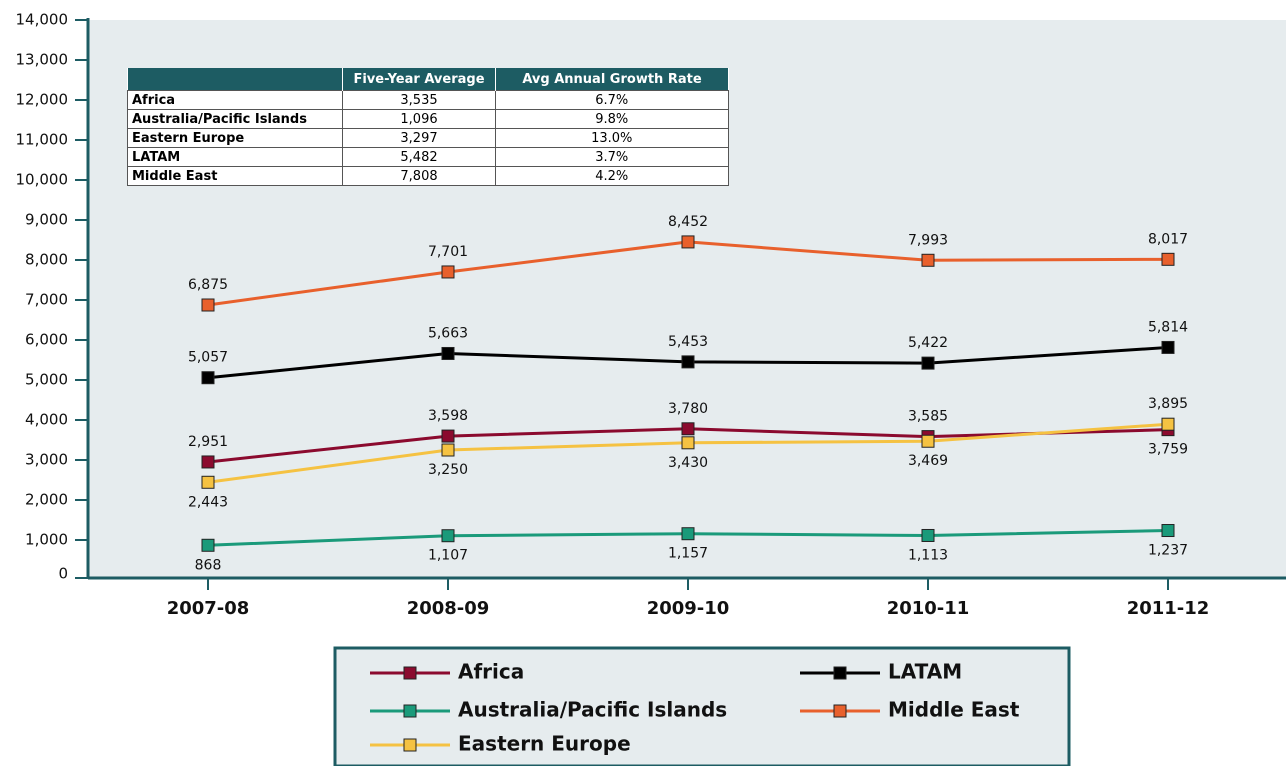 The height and width of the screenshot is (766, 1286). What do you see at coordinates (208, 285) in the screenshot?
I see `data-label: 6,875` at bounding box center [208, 285].